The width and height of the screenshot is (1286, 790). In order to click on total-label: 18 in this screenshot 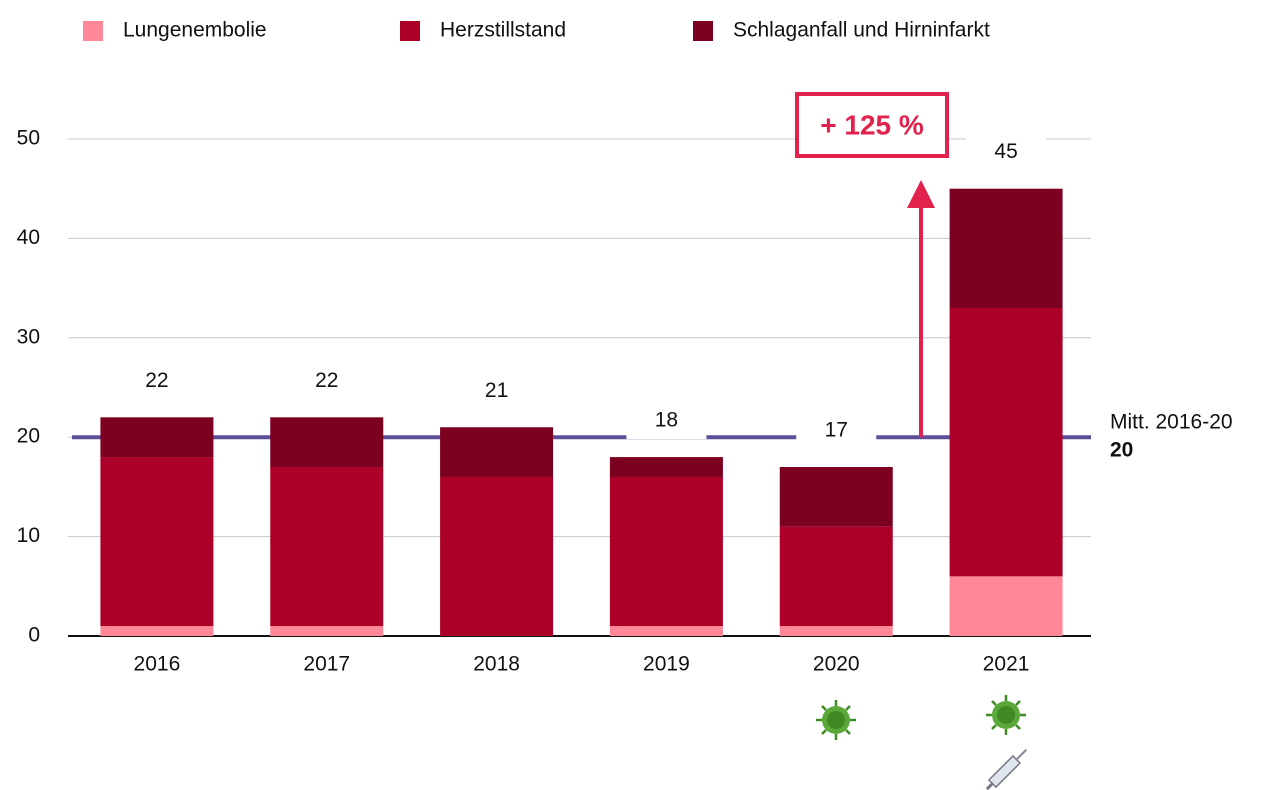, I will do `click(666, 420)`.